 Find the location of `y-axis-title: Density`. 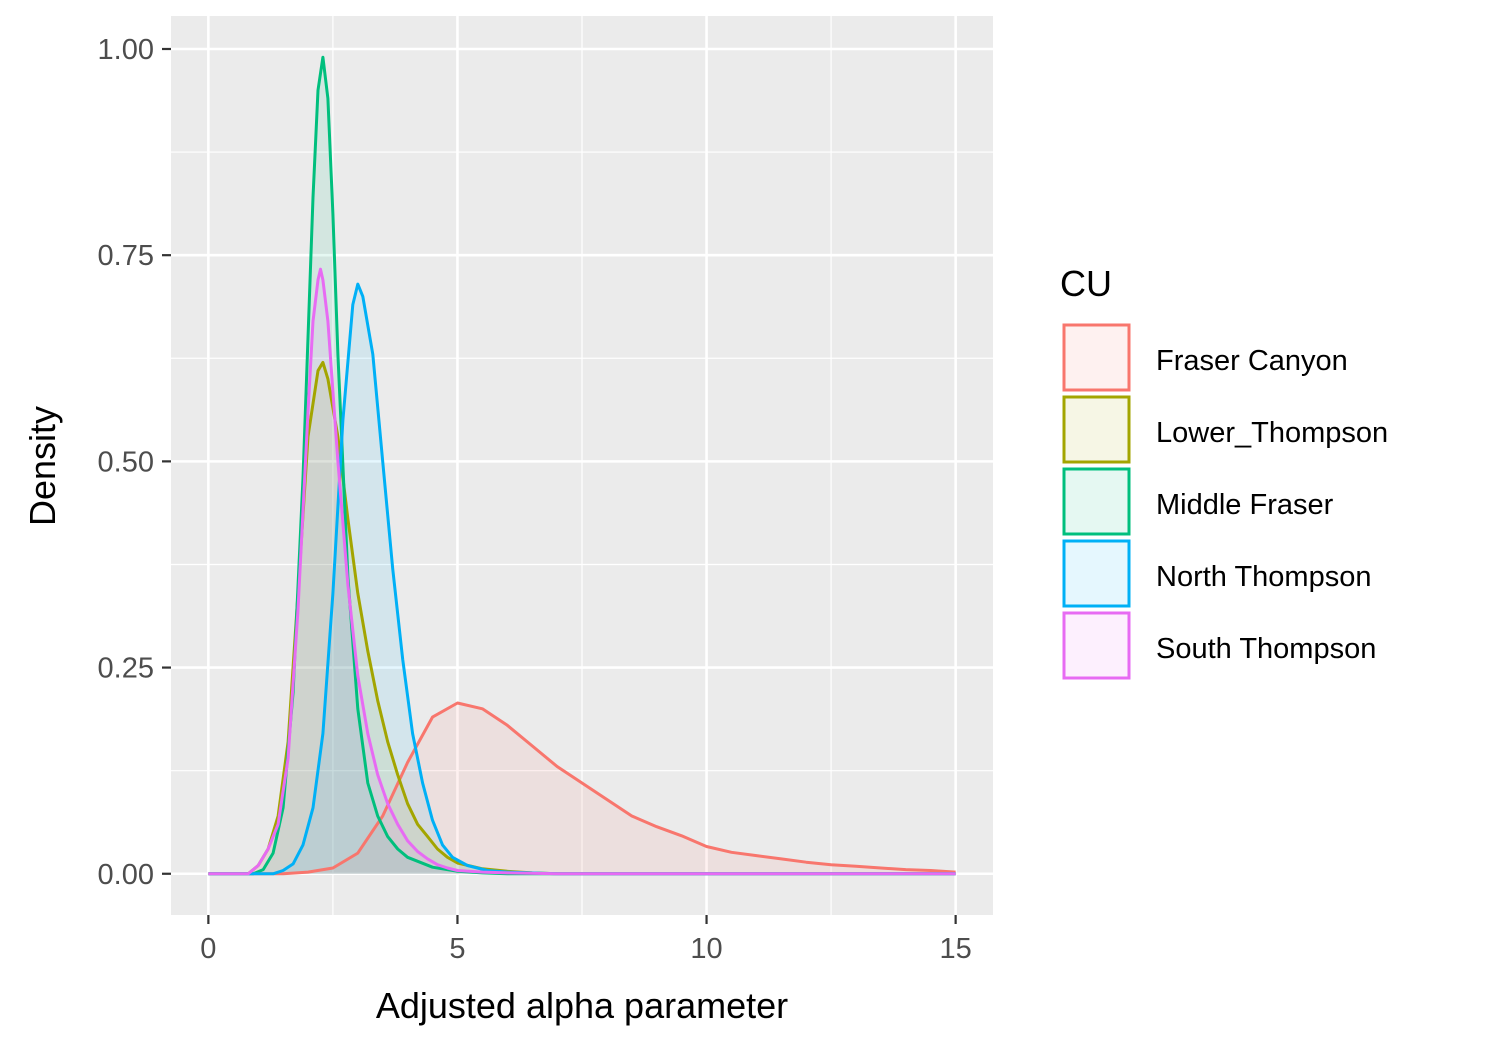

y-axis-title: Density is located at coordinates (42, 466).